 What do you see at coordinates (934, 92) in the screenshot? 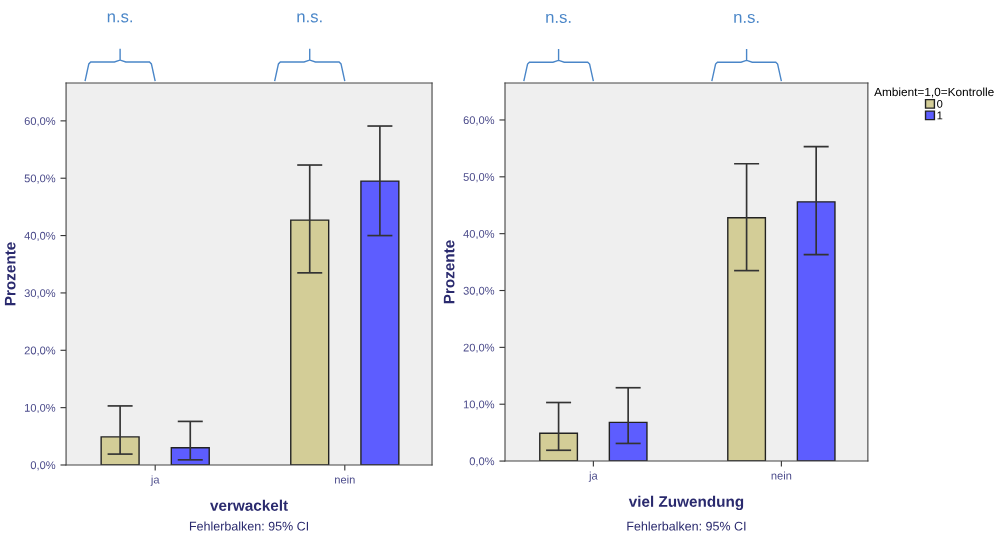
I see `legend-title: Ambient=1,0=Kontrolle` at bounding box center [934, 92].